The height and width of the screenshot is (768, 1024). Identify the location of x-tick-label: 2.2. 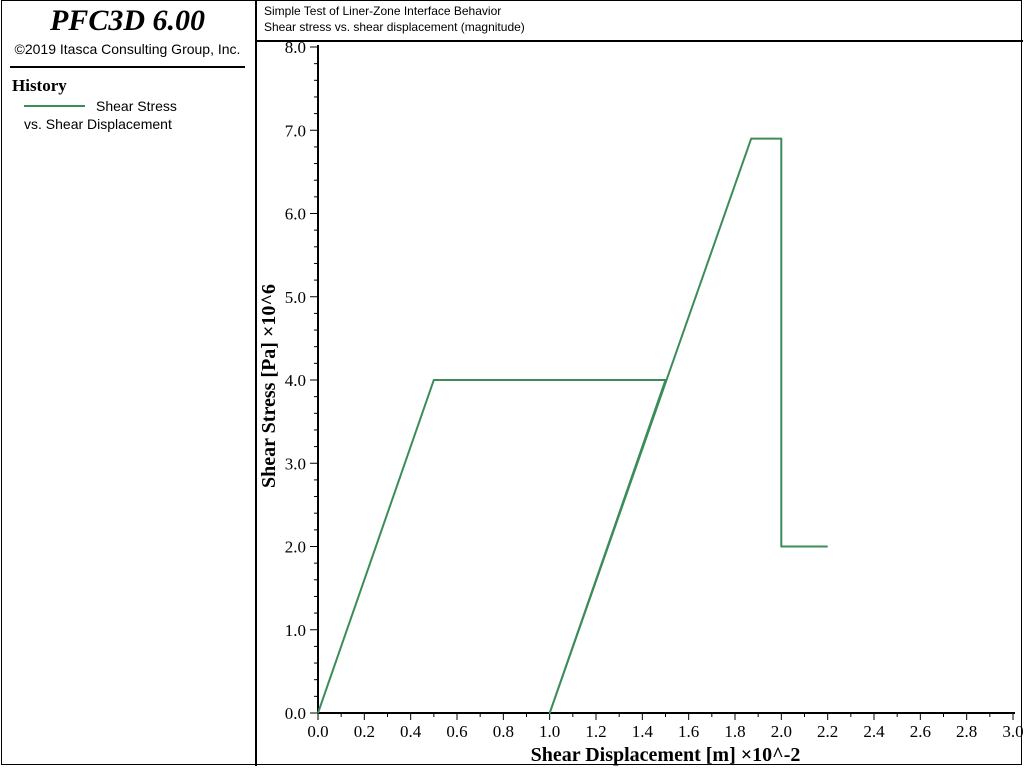
(827, 731).